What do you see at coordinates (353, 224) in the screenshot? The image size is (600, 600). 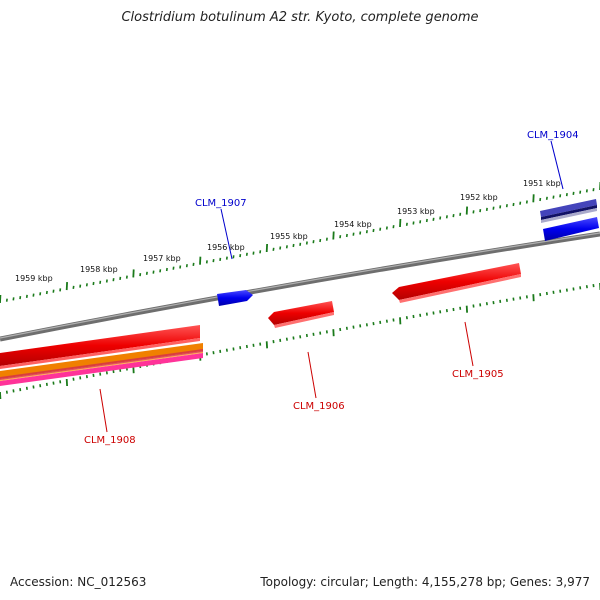 I see `kbp-label-1954: 1954 kbp` at bounding box center [353, 224].